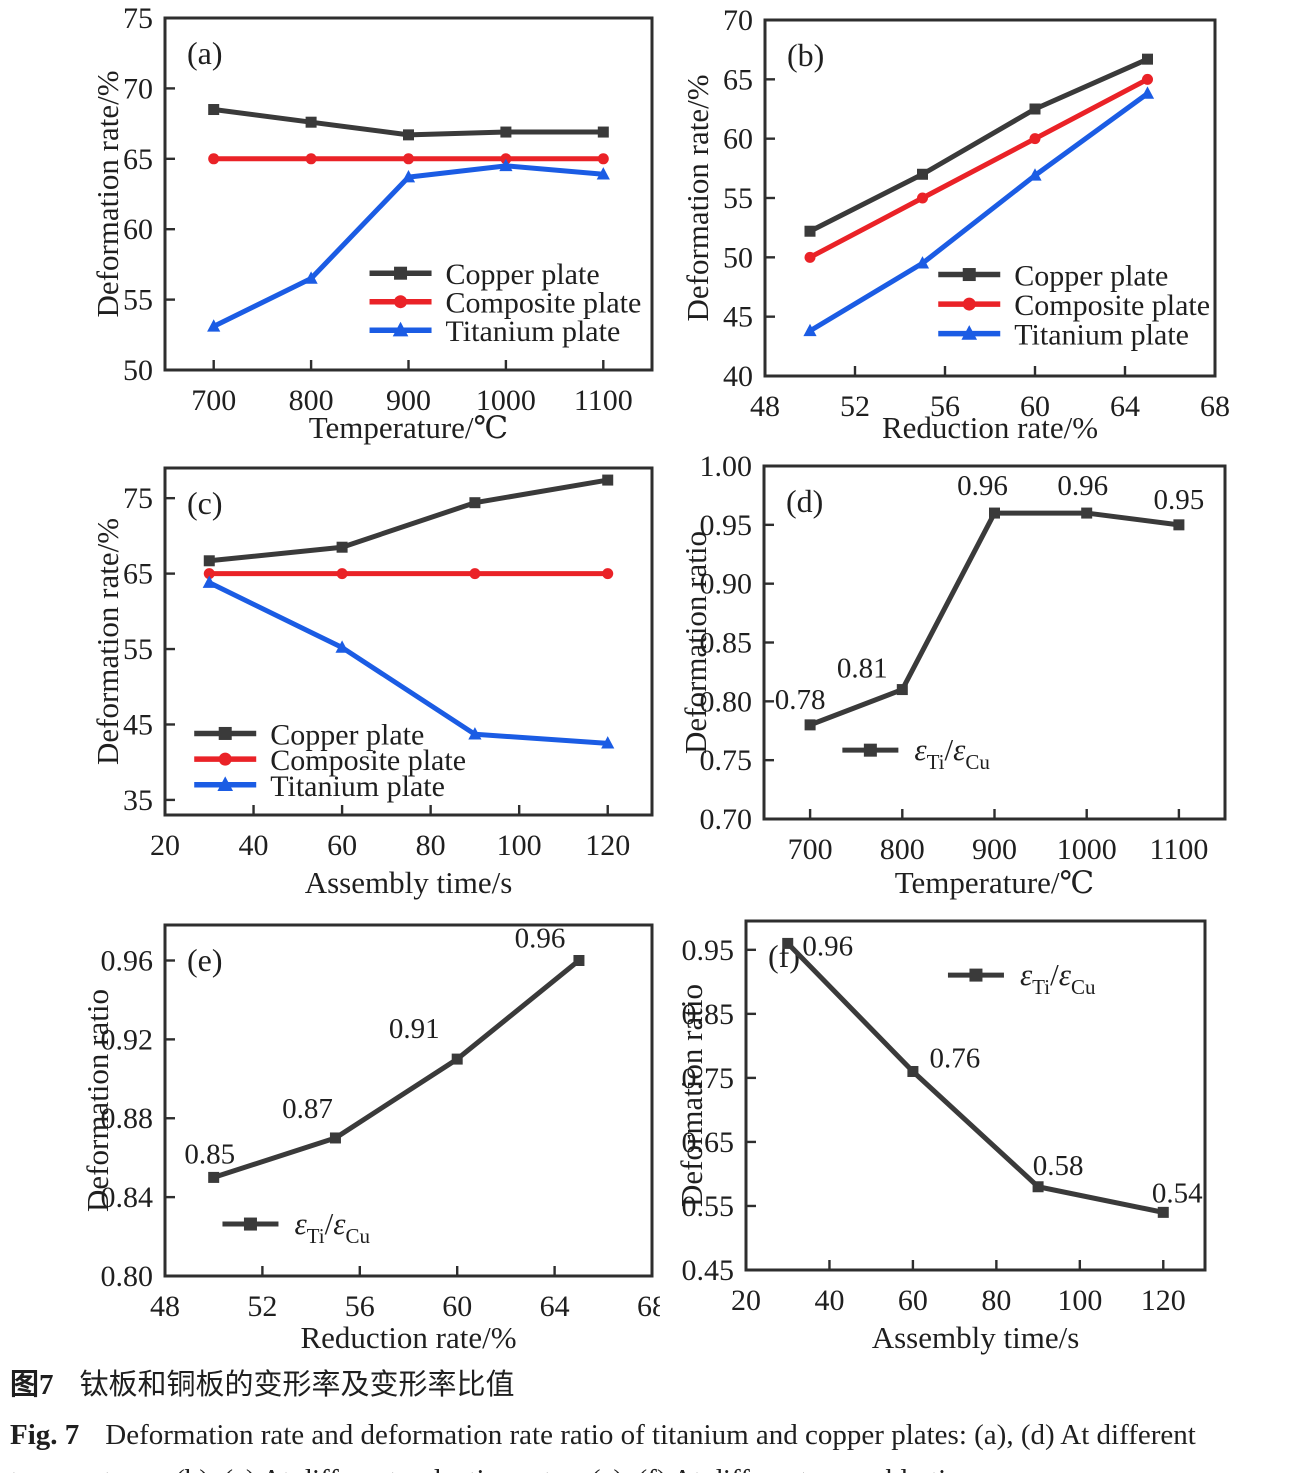 The image size is (1311, 1473). What do you see at coordinates (262, 1306) in the screenshot?
I see `svg-text: 52` at bounding box center [262, 1306].